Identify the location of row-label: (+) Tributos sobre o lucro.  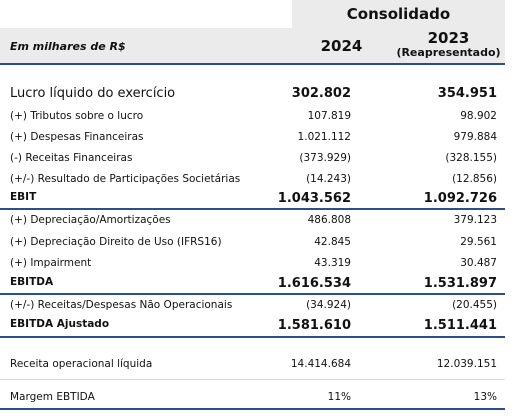
(77, 116).